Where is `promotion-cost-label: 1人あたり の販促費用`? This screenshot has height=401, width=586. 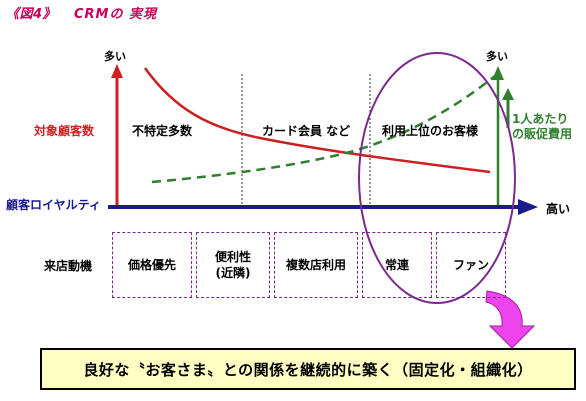 promotion-cost-label: 1人あたり の販促費用 is located at coordinates (542, 127).